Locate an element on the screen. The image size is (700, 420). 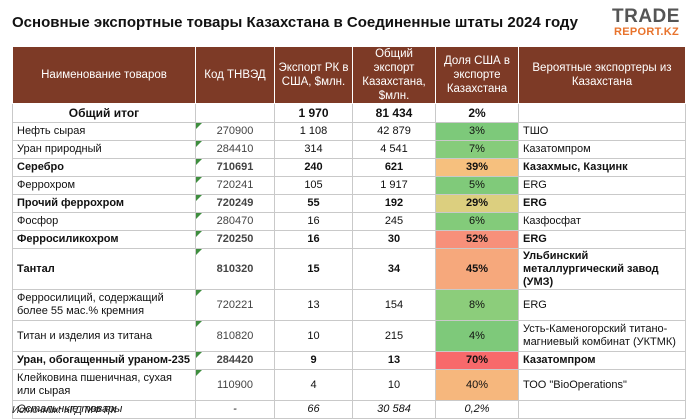
total-export-cell: 10 is located at coordinates (394, 385).